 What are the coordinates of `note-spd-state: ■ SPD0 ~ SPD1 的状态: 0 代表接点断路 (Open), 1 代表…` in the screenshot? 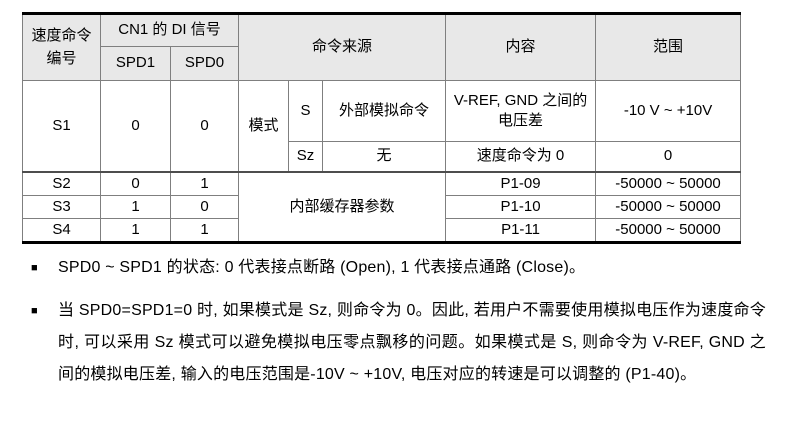 It's located at (394, 268).